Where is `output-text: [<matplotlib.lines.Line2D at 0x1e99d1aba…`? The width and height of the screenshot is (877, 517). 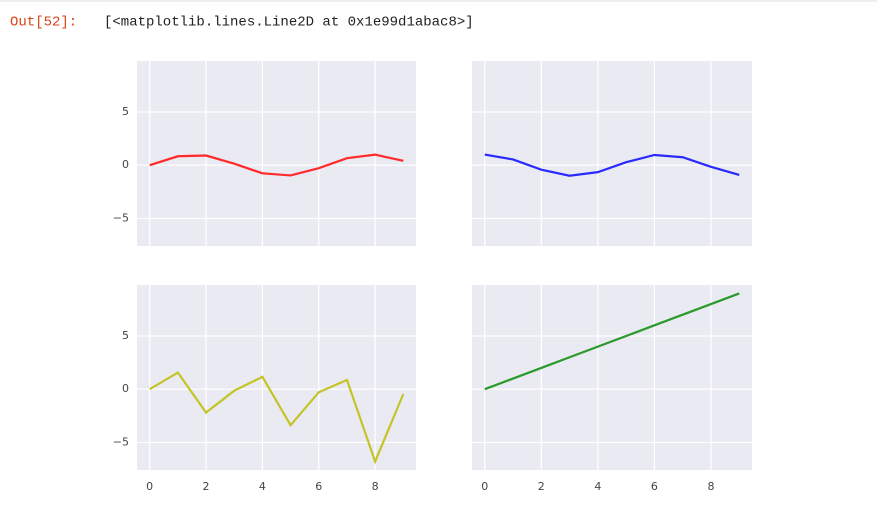 output-text: [<matplotlib.lines.Line2D at 0x1e99d1aba… is located at coordinates (289, 23).